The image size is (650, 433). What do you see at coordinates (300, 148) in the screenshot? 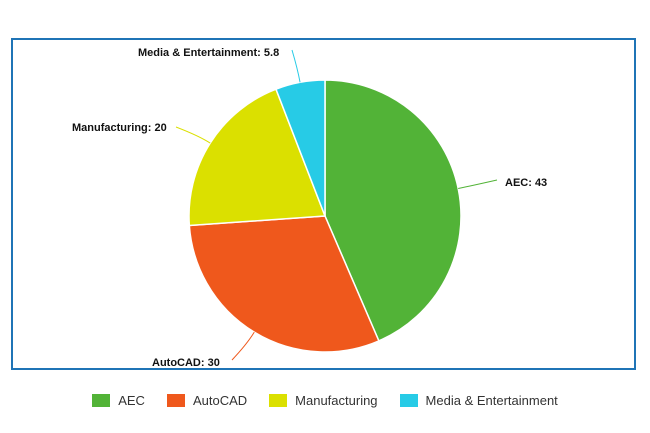
I see `pie-slice-media-entertainment` at bounding box center [300, 148].